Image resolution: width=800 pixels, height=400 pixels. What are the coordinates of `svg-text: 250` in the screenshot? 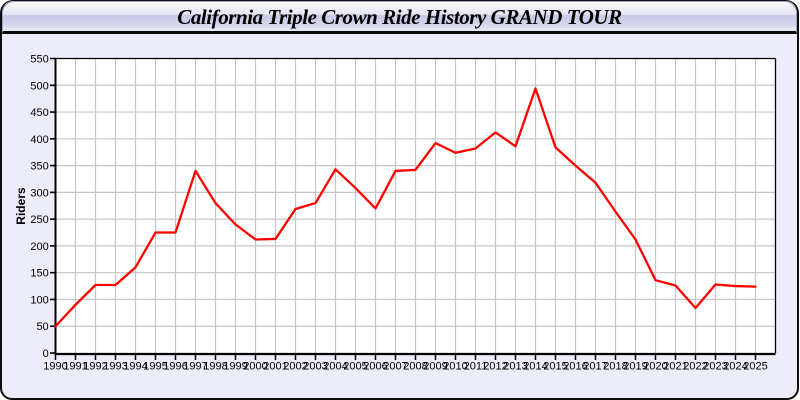 It's located at (39, 220).